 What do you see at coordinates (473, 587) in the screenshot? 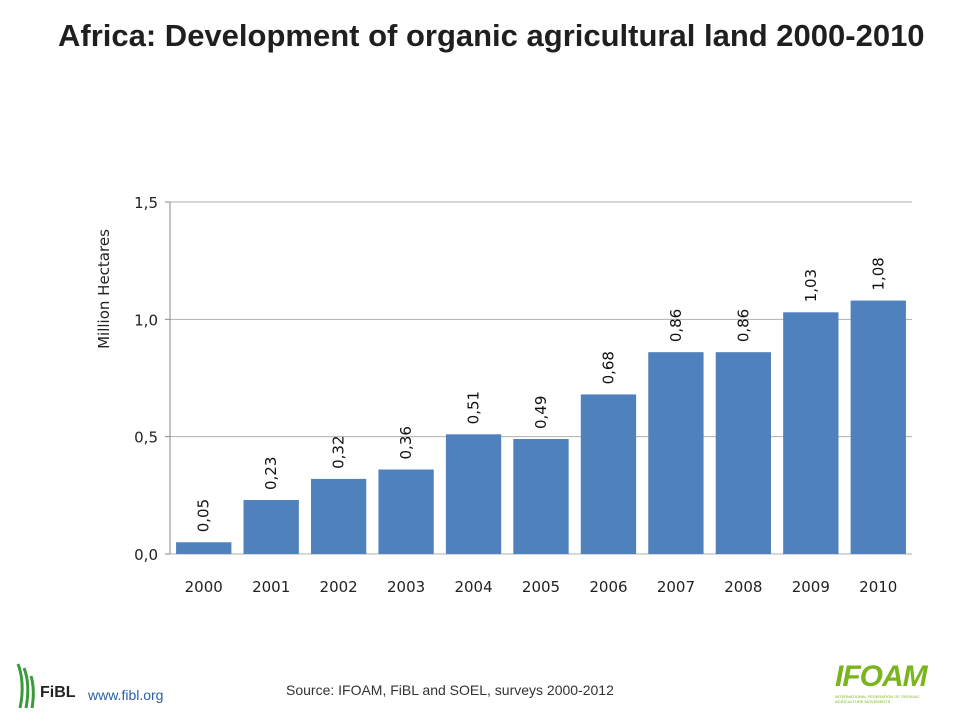
I see `x-tick-label: 2004` at bounding box center [473, 587].